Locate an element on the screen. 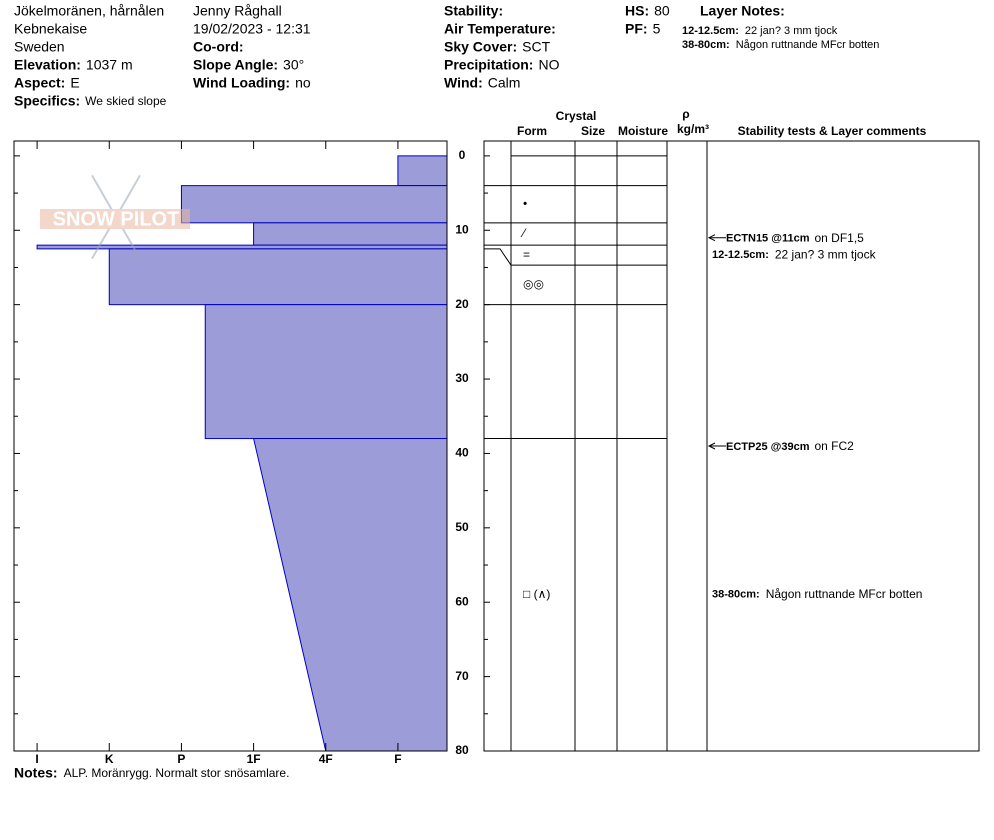  x-tick-label: I is located at coordinates (36, 759).